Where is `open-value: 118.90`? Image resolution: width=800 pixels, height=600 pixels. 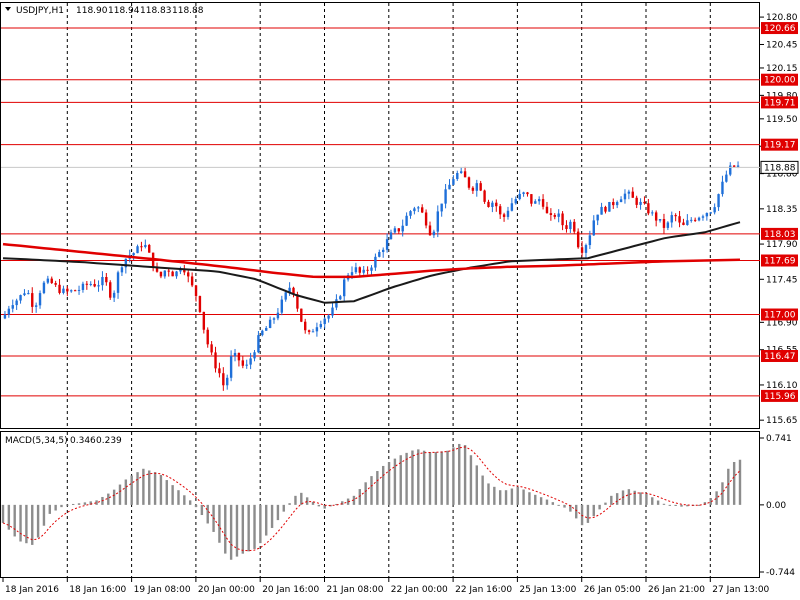 open-value: 118.90 is located at coordinates (92, 11).